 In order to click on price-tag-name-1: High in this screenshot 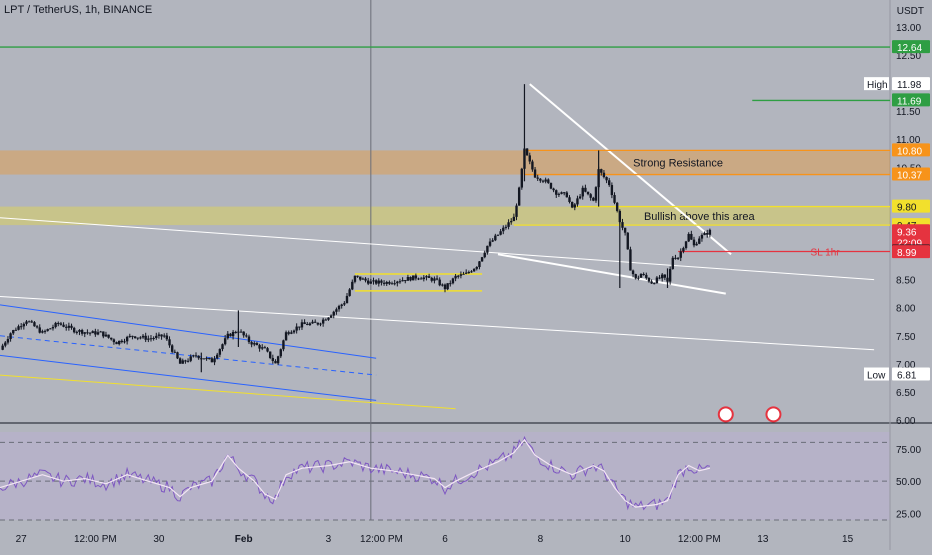, I will do `click(877, 85)`.